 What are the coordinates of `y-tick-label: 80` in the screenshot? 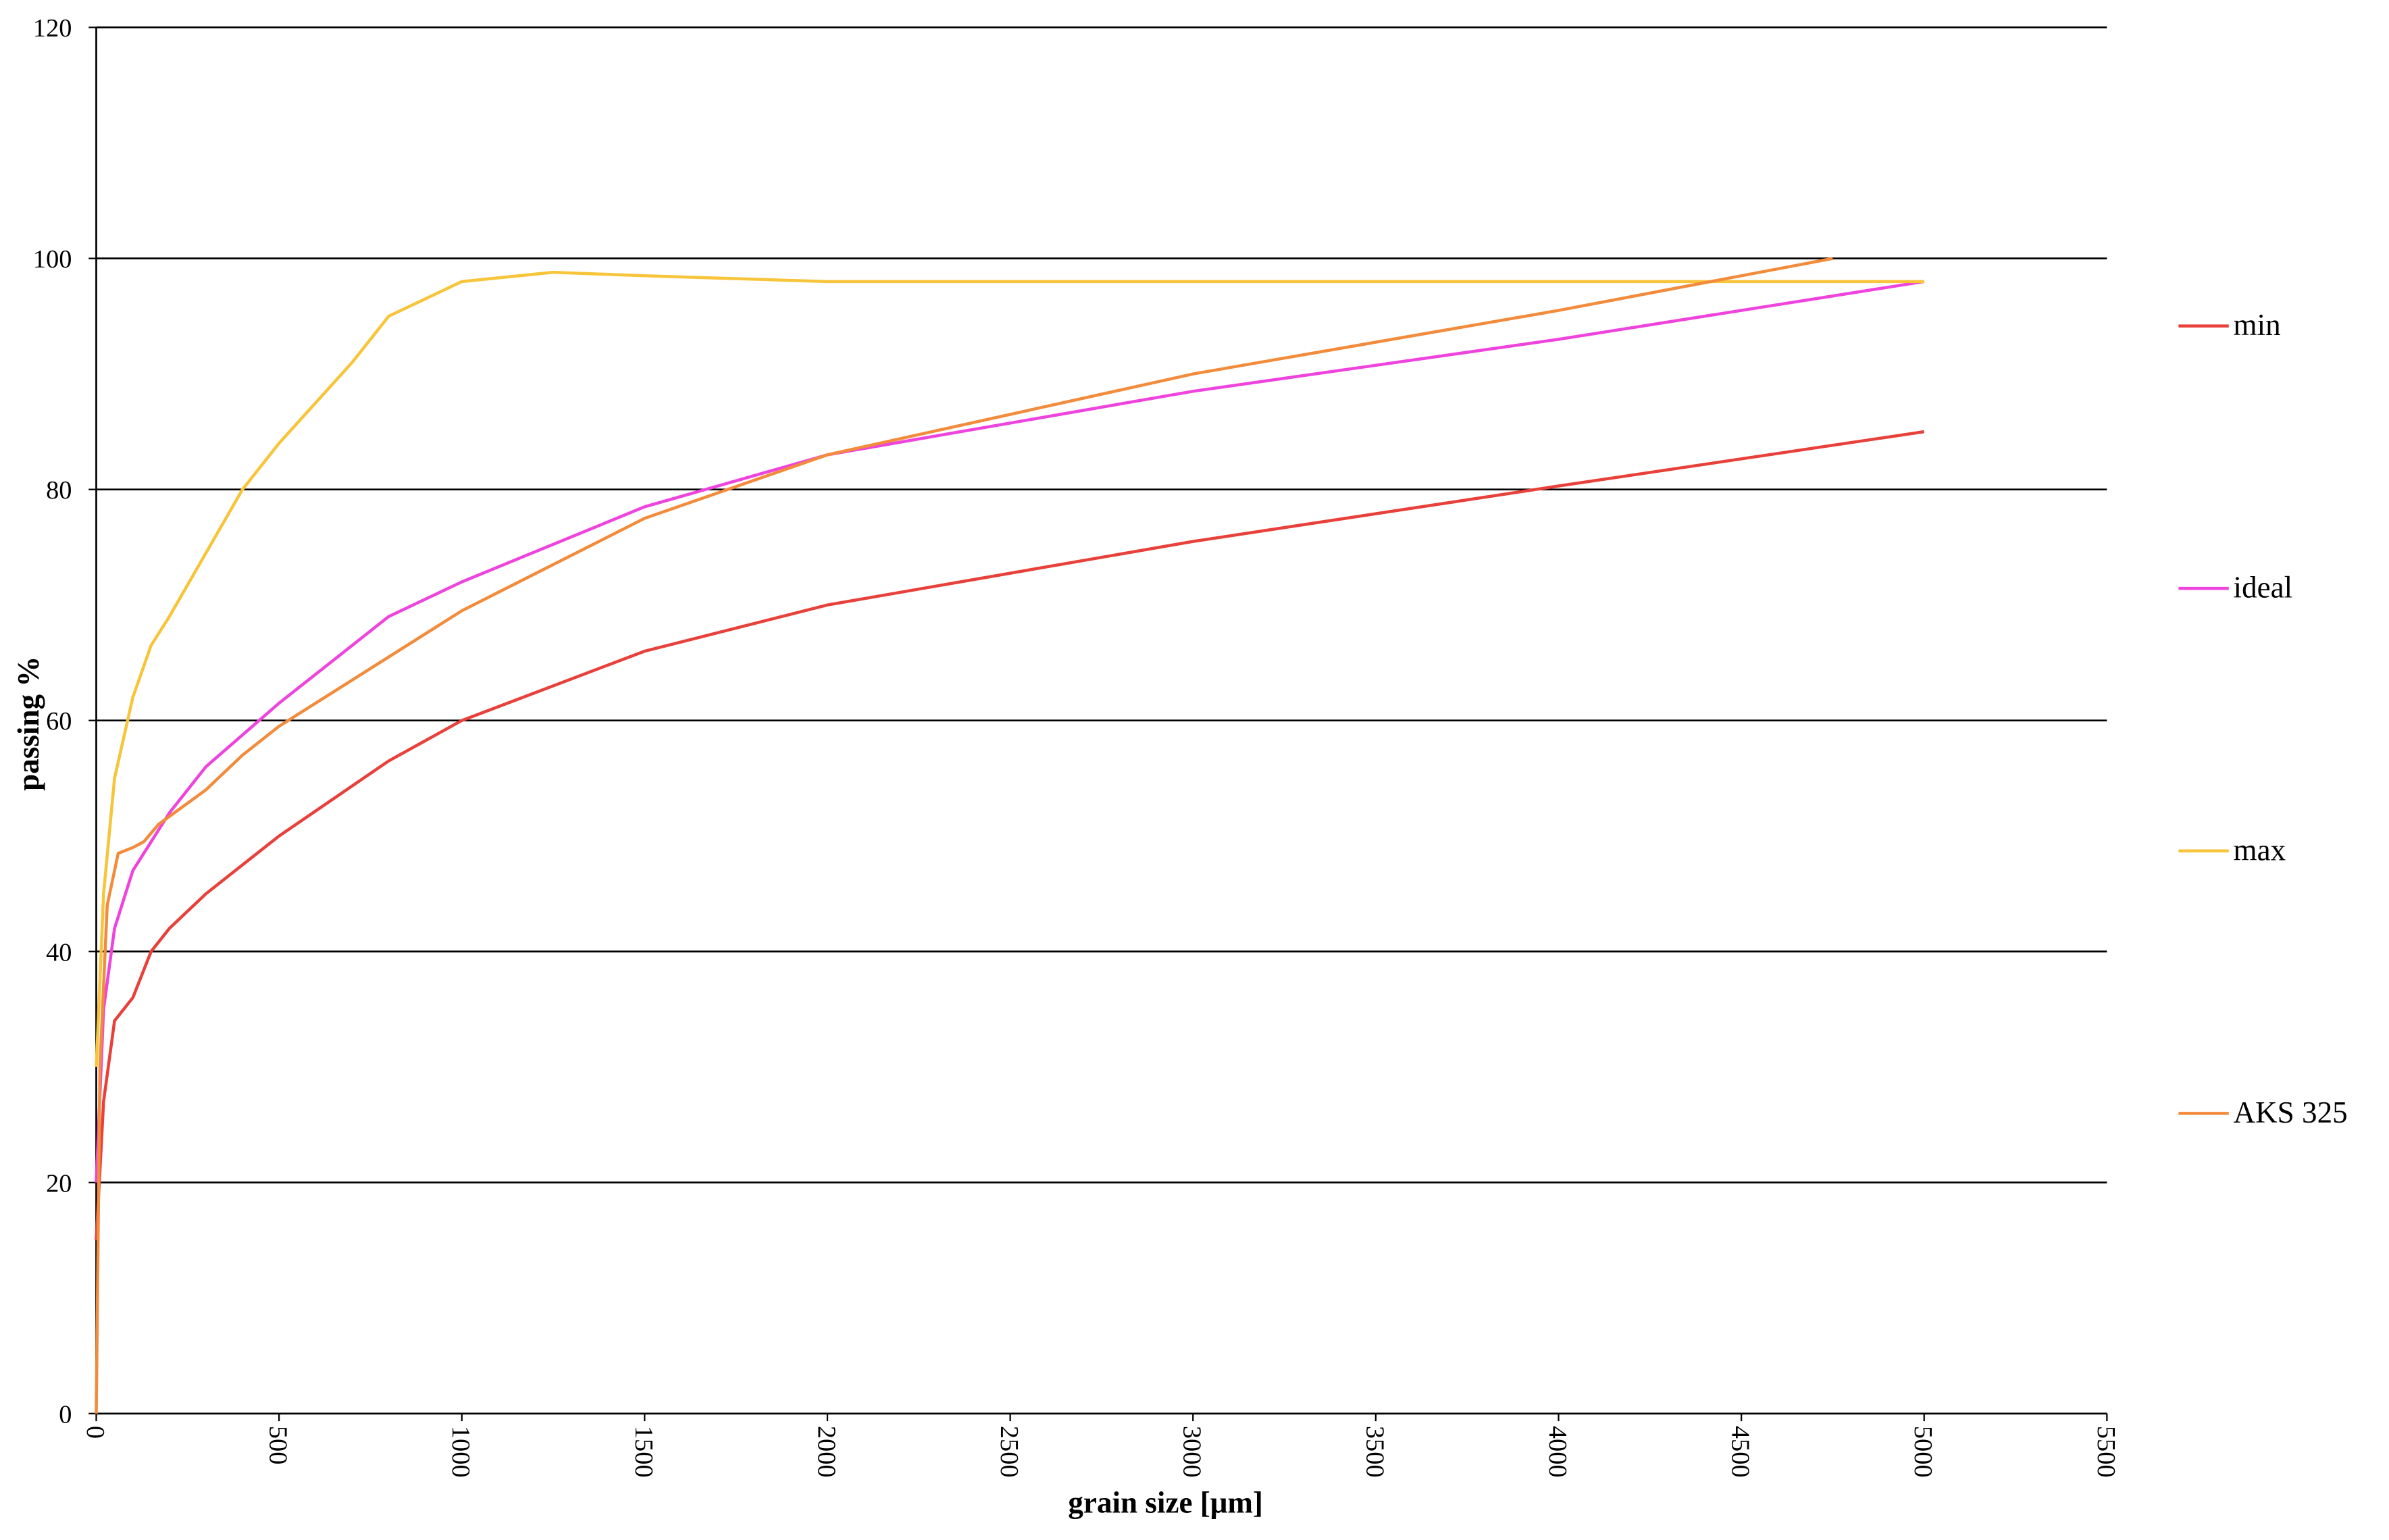 It's located at (59, 490).